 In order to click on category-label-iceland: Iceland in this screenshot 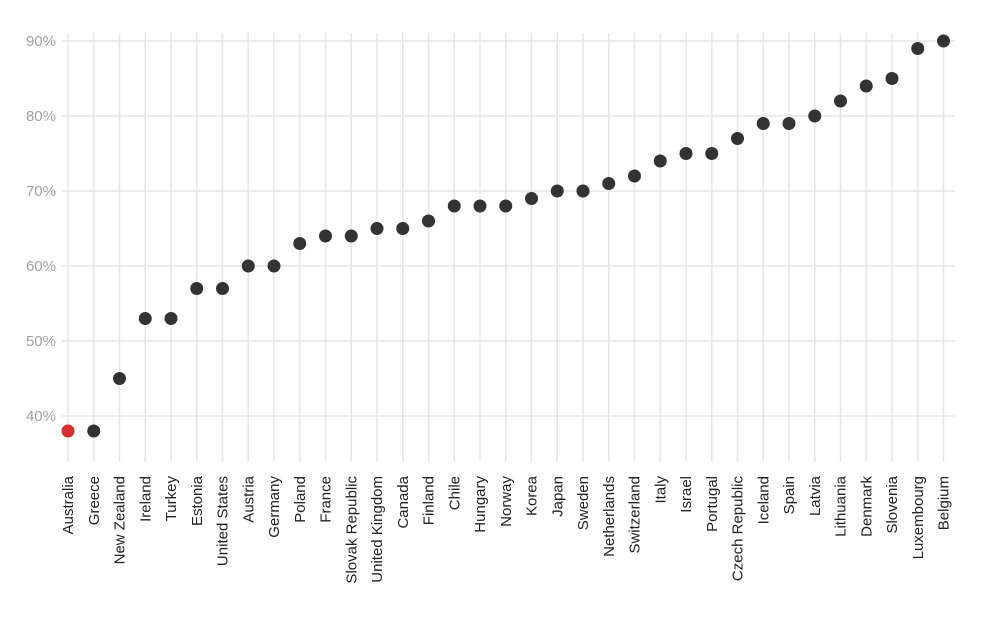, I will do `click(763, 500)`.